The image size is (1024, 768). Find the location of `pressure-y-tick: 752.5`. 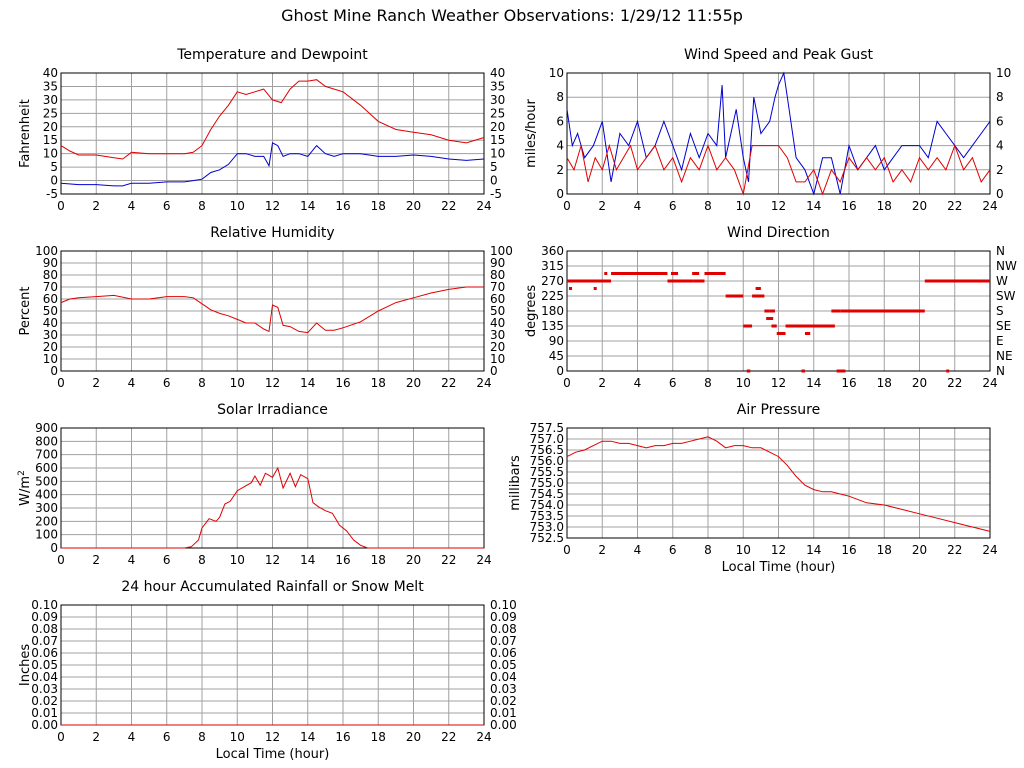

pressure-y-tick: 752.5 is located at coordinates (547, 538).